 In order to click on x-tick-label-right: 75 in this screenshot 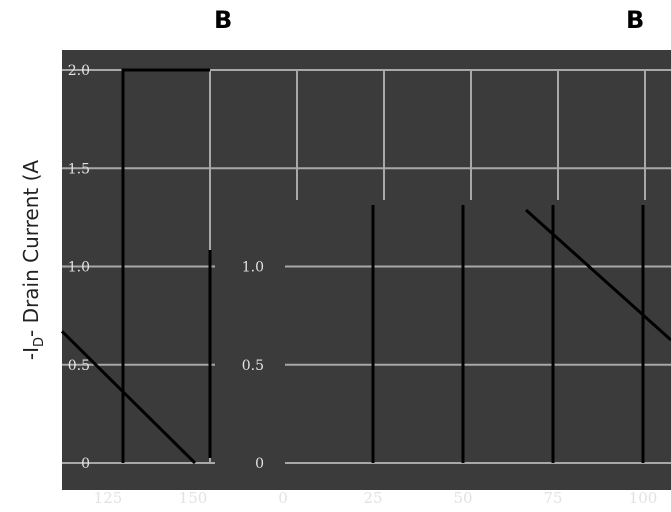, I will do `click(552, 498)`.